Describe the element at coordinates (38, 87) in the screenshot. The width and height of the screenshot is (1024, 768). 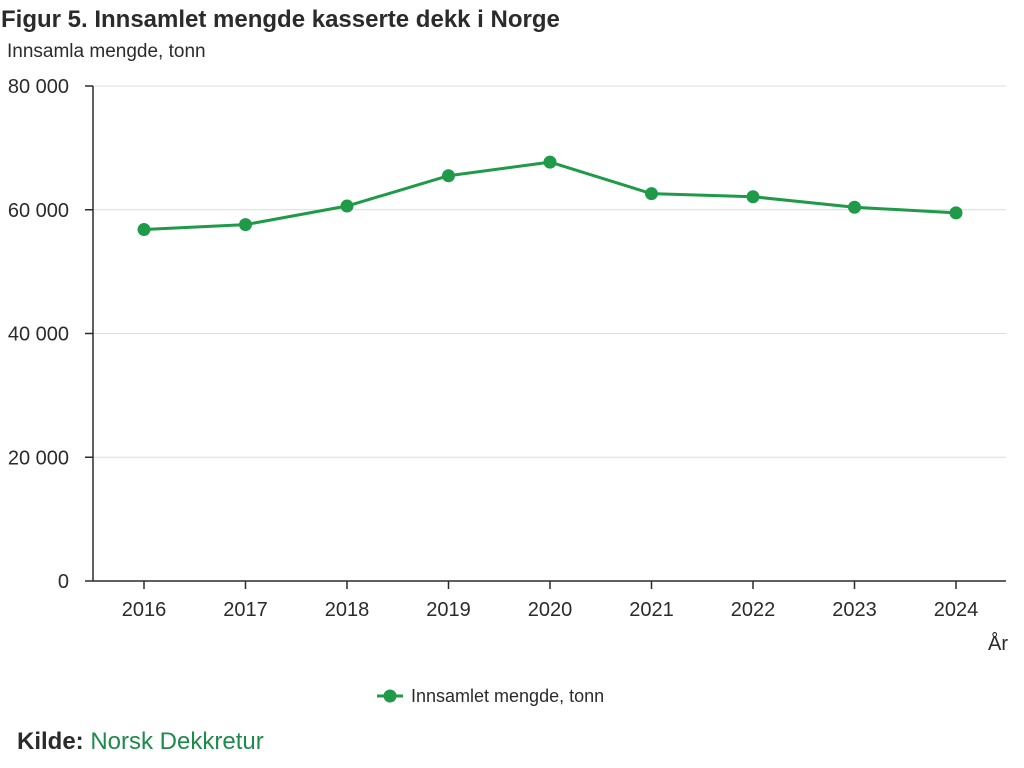
I see `y-tick-label: 80 000` at that location.